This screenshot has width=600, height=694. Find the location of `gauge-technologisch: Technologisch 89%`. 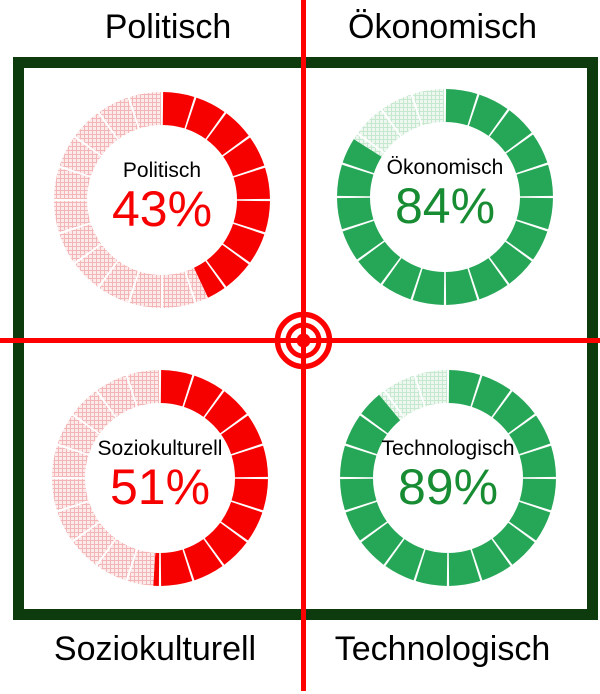

gauge-technologisch: Technologisch 89% is located at coordinates (448, 478).